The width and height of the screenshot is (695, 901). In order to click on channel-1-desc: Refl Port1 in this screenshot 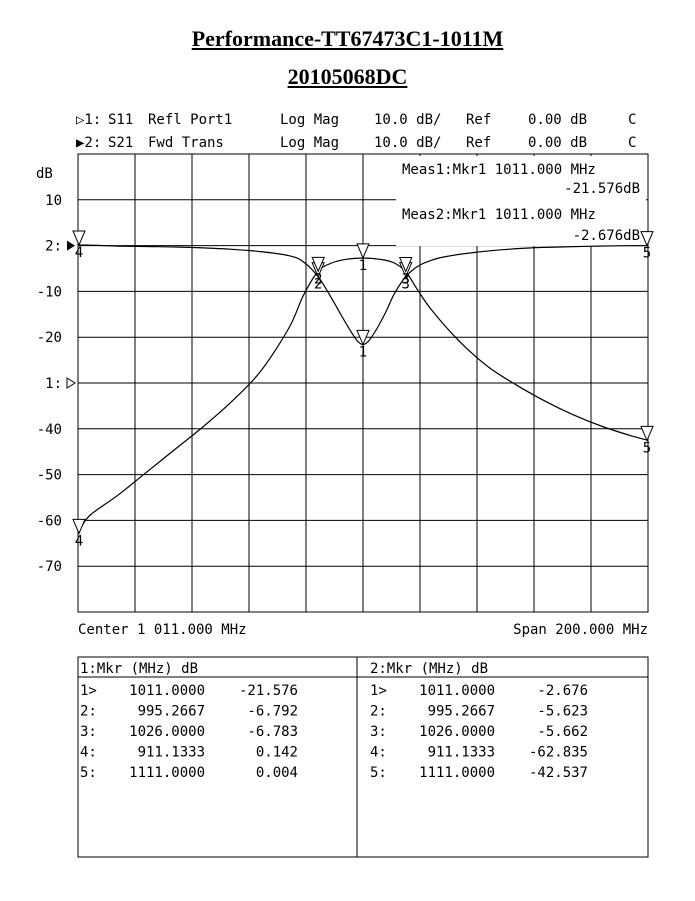, I will do `click(190, 120)`.